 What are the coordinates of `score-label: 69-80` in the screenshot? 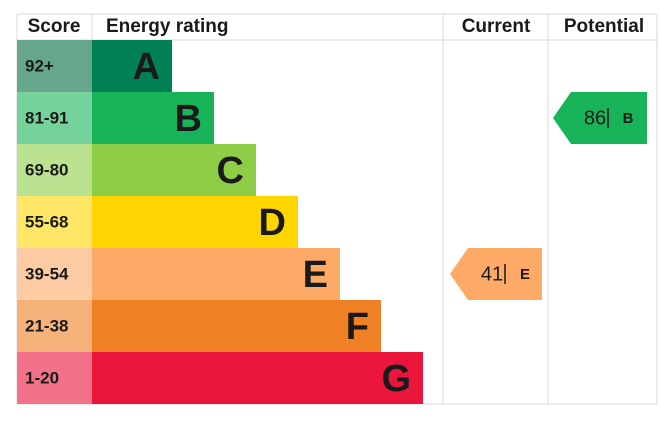 It's located at (46, 169).